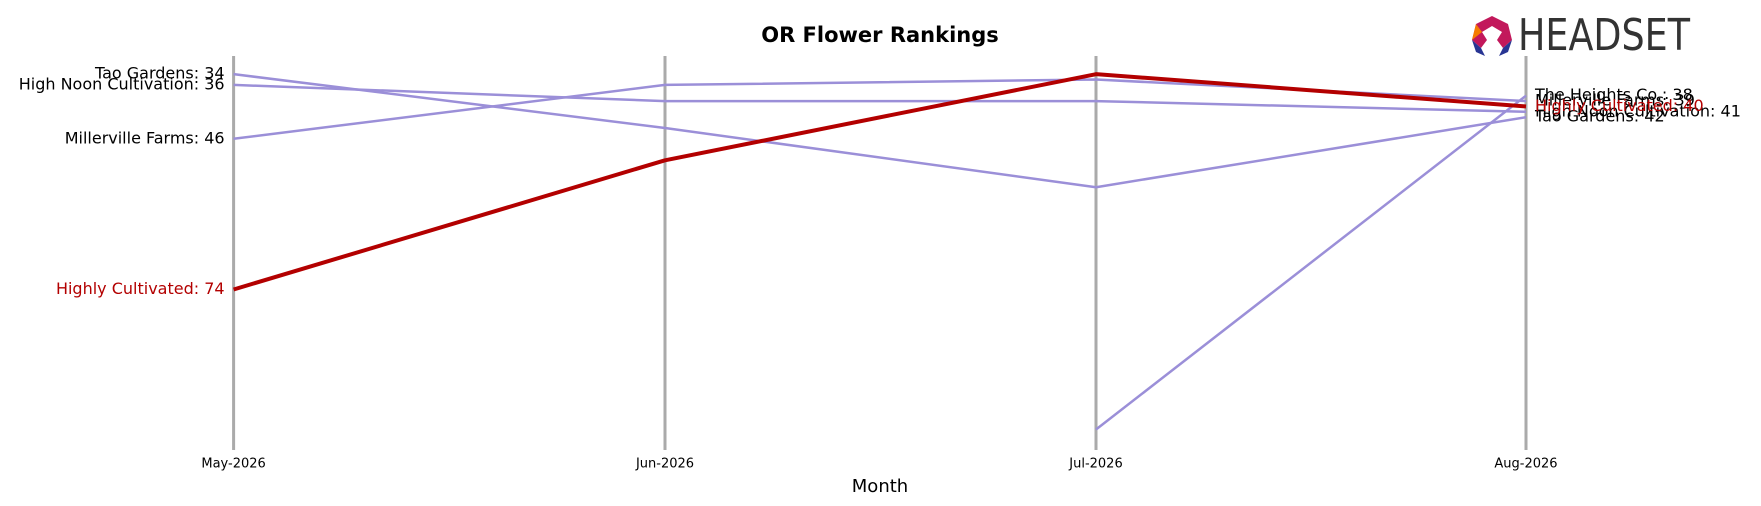 The height and width of the screenshot is (506, 1761). I want to click on value-label: The Heights Co.: 38, so click(1613, 94).